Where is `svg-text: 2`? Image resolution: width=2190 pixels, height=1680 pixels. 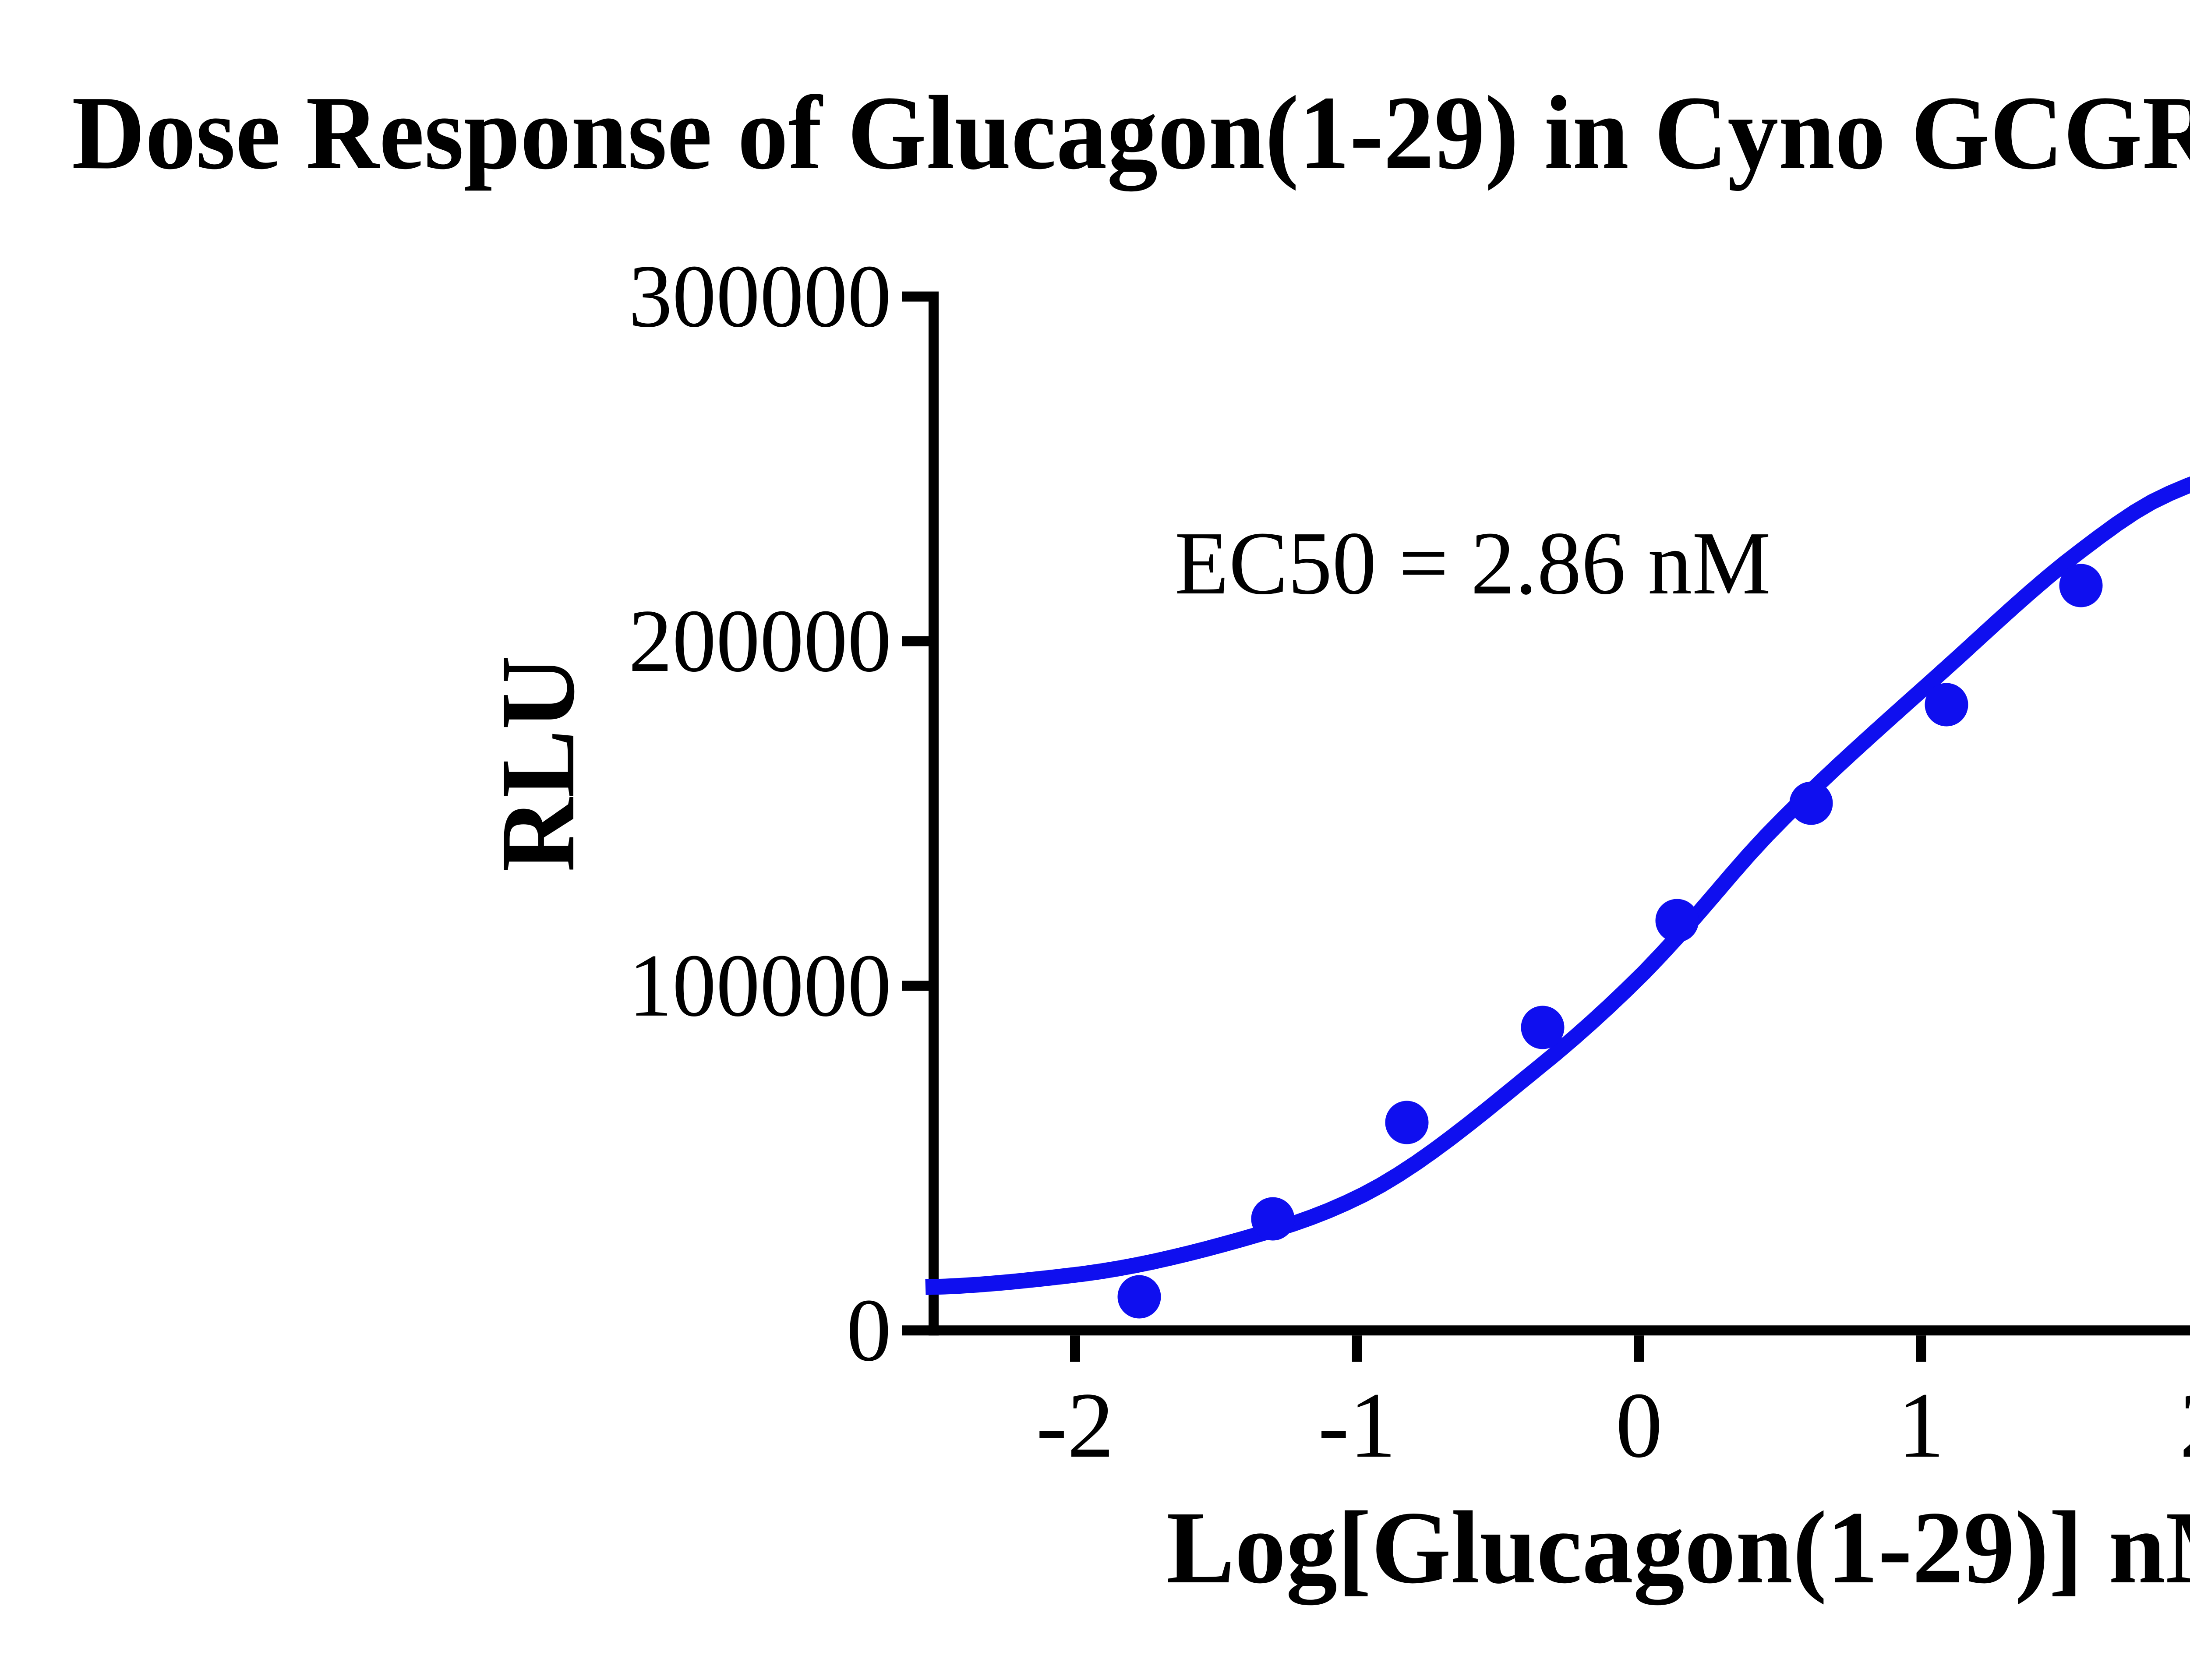 svg-text: 2 is located at coordinates (2184, 1425).